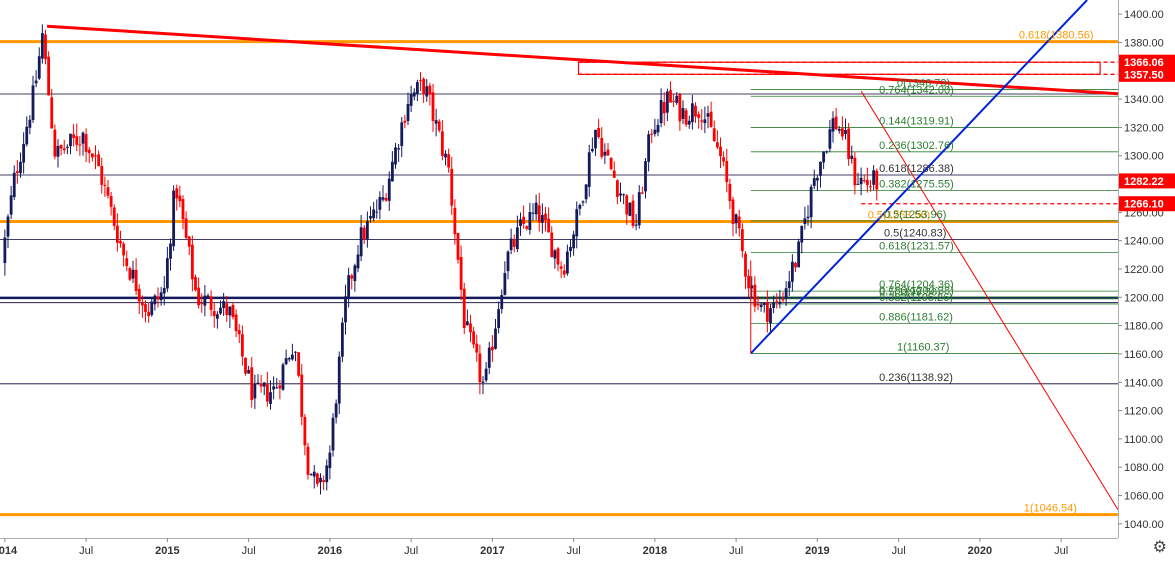 This screenshot has width=1175, height=566. What do you see at coordinates (1050, 509) in the screenshot?
I see `level-label: 1(1046.54)` at bounding box center [1050, 509].